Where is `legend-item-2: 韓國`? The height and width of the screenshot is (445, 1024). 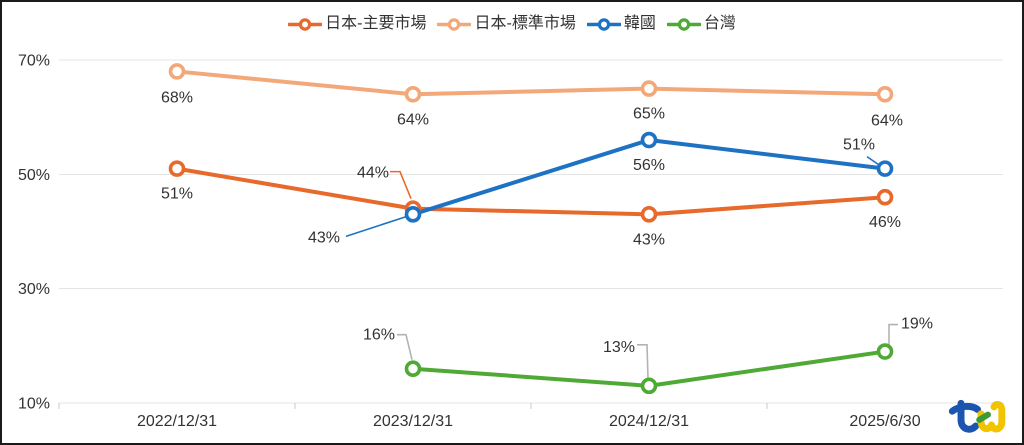
legend-item-2: 韓國 is located at coordinates (621, 23).